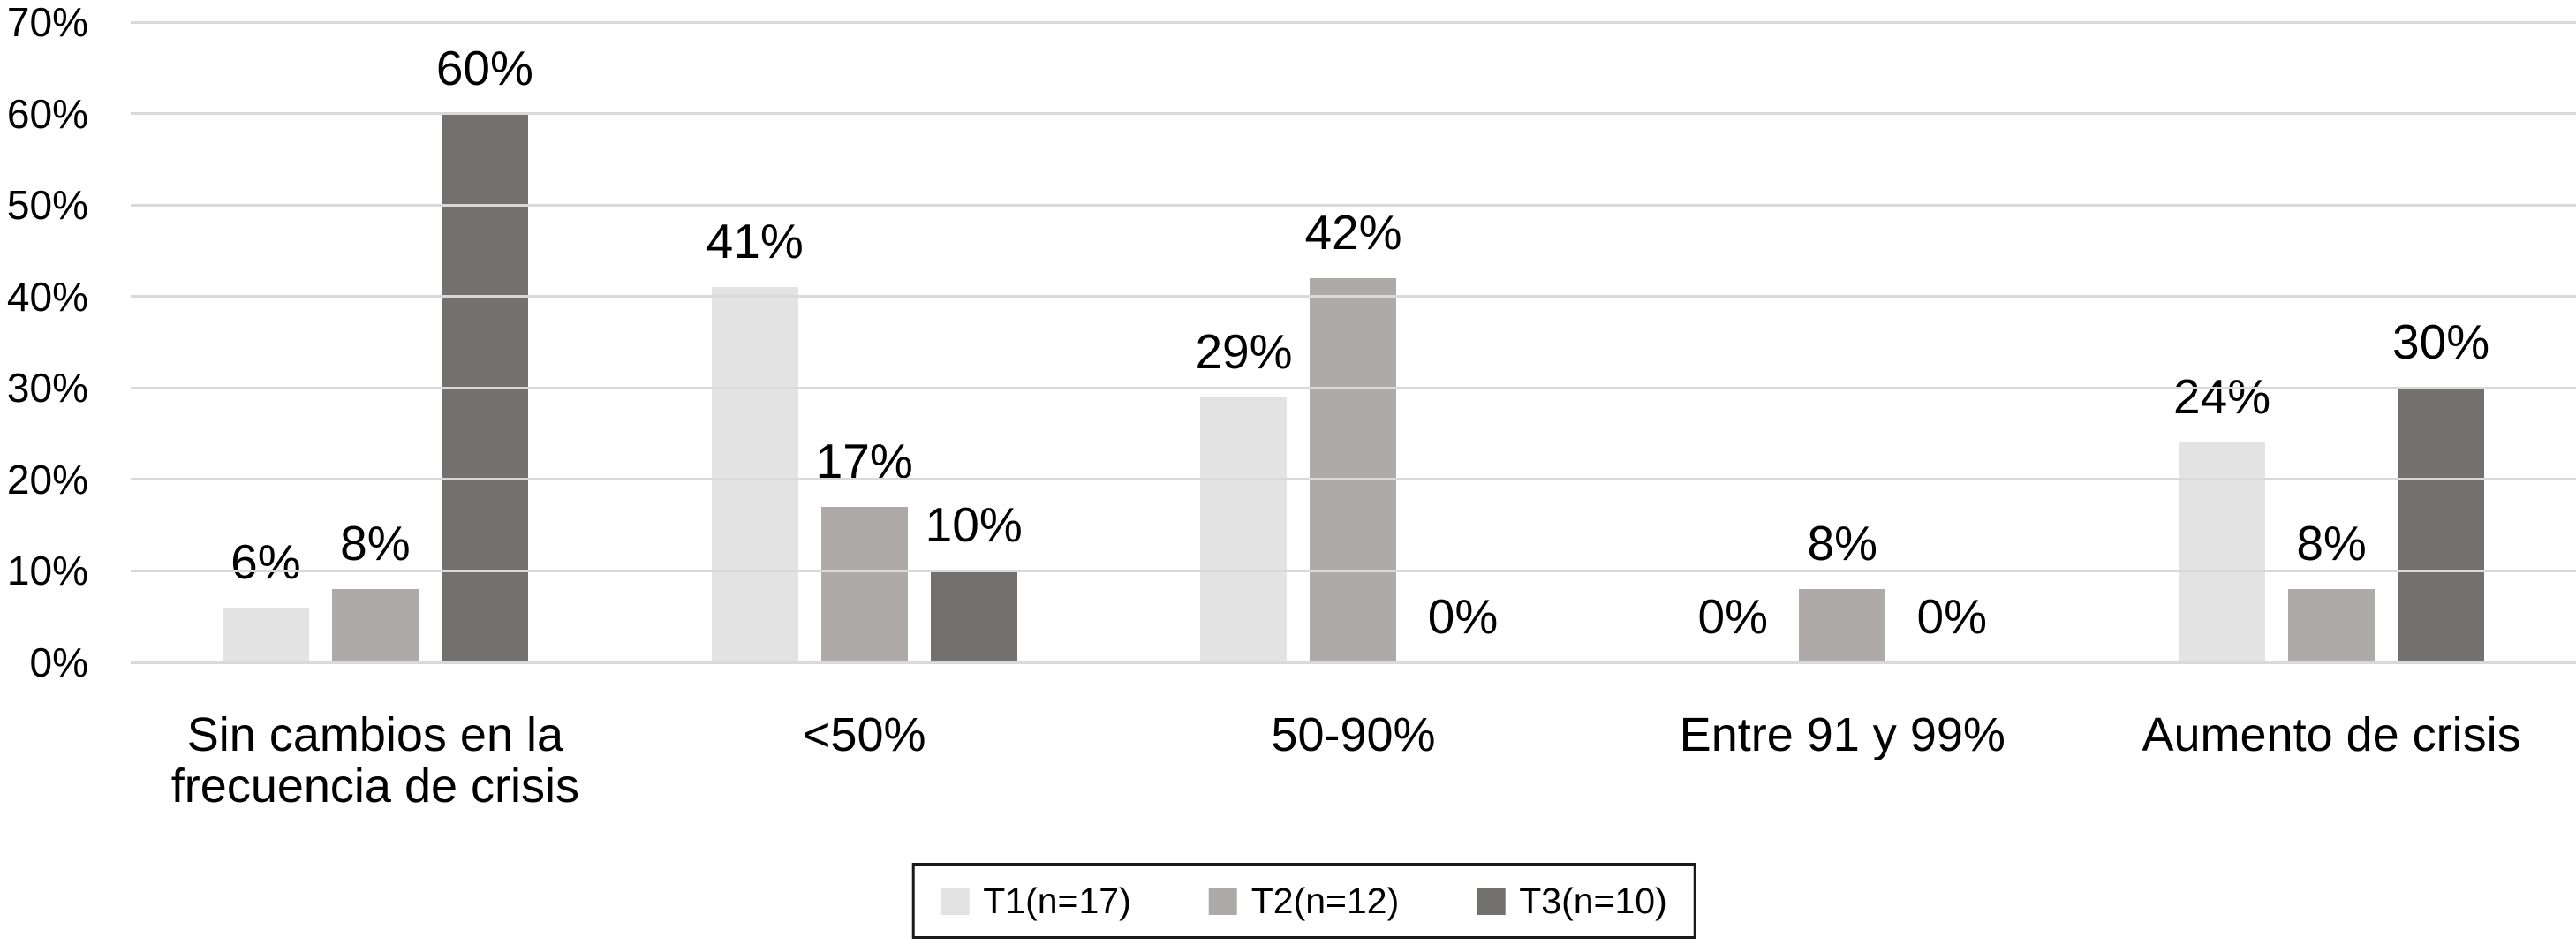 The height and width of the screenshot is (945, 2576). I want to click on bar-value-label: 60%, so click(484, 67).